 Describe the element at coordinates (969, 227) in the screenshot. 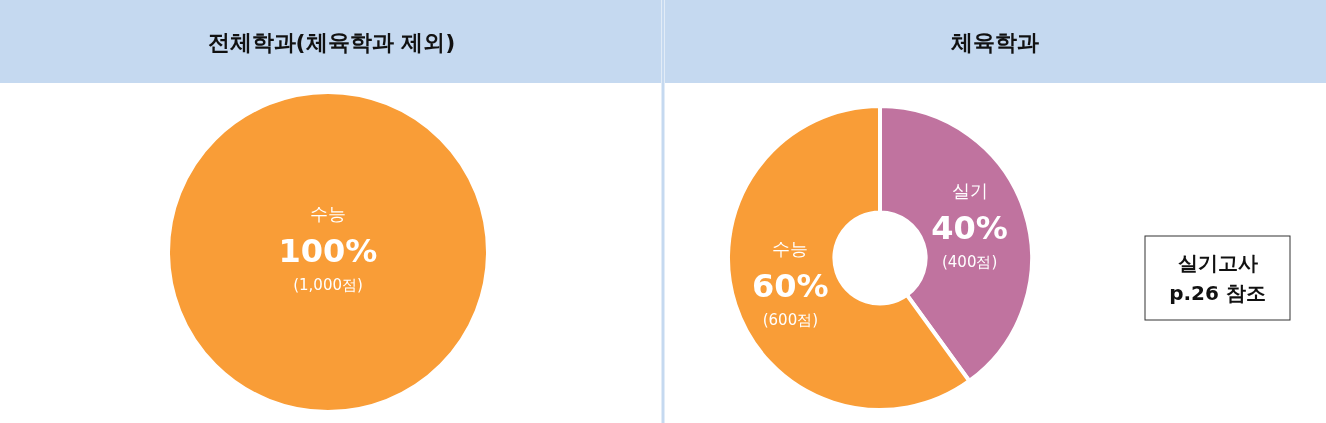

I see `data-label: 40%` at that location.